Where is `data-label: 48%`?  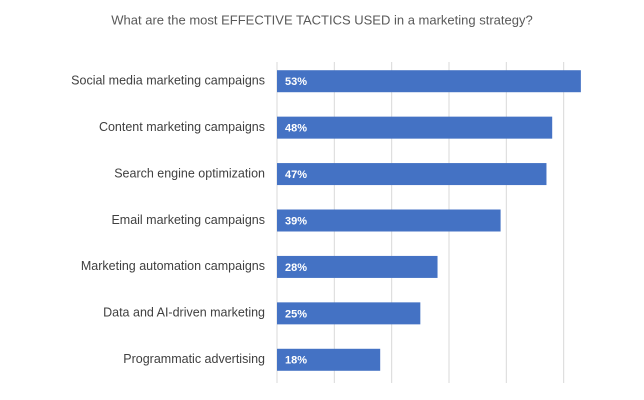
data-label: 48% is located at coordinates (296, 129).